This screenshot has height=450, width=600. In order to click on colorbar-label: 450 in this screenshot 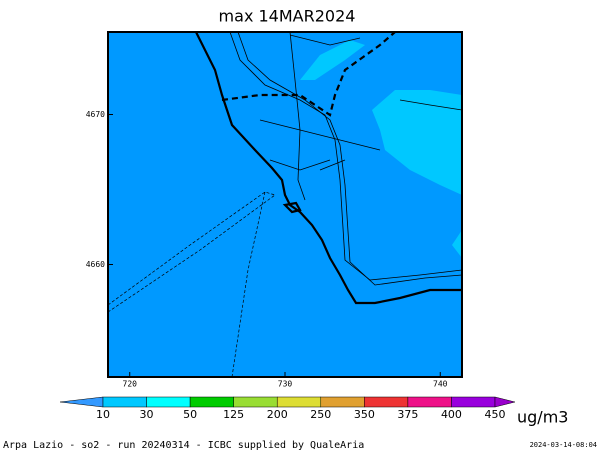, I will do `click(495, 414)`.